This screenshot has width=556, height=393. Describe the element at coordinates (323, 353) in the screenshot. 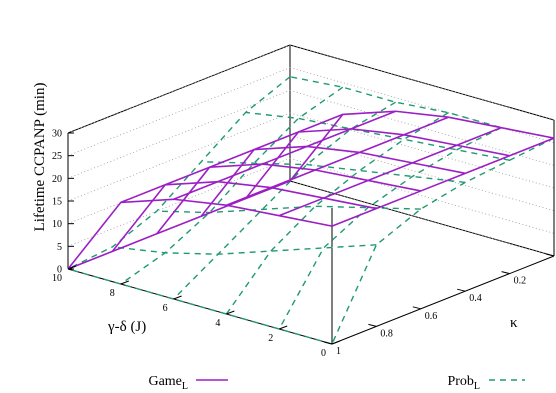

I see `y-tick-label: 0` at that location.